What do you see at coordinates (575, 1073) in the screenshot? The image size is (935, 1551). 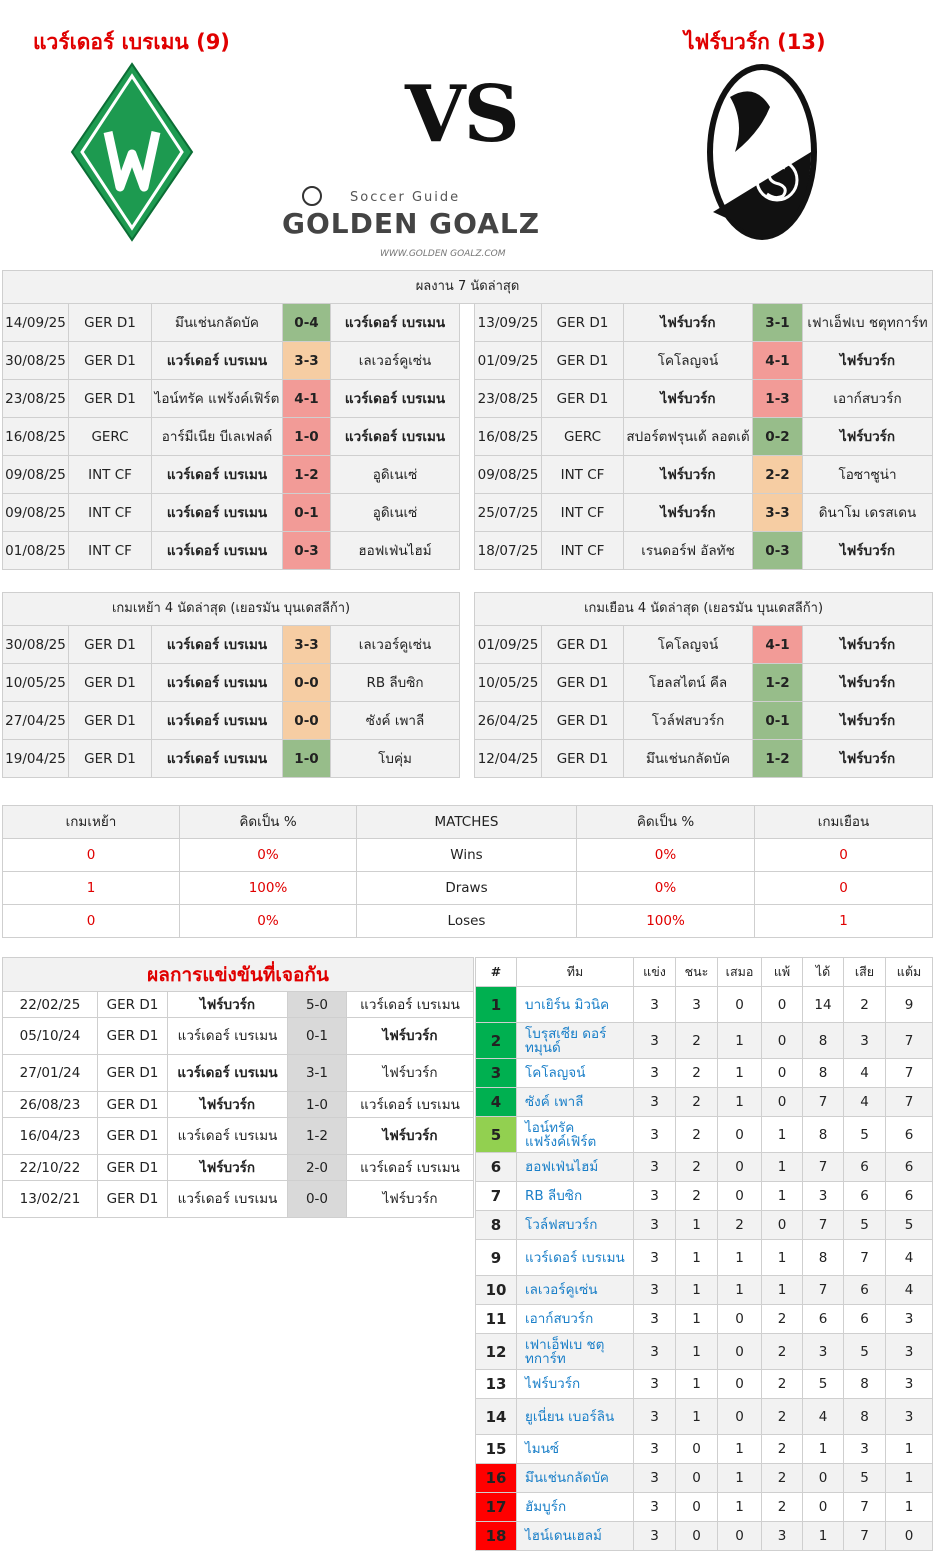 I see `team-link: โคโลญจน์` at bounding box center [575, 1073].